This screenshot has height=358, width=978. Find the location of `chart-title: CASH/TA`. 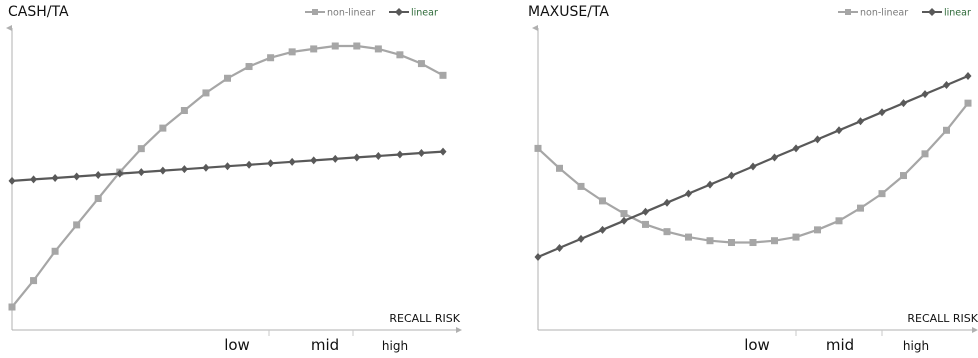

chart-title: CASH/TA is located at coordinates (38, 12).